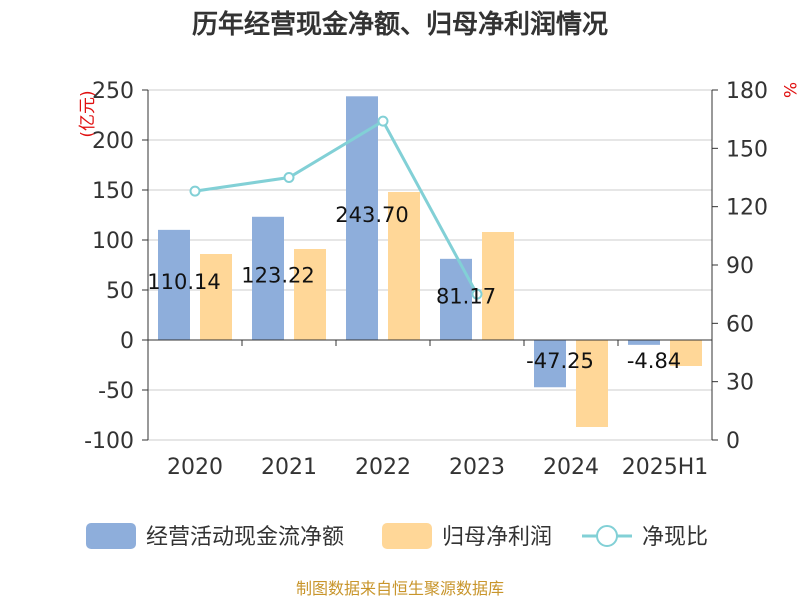  Describe the element at coordinates (740, 324) in the screenshot. I see `y-right-tick-label: 60` at that location.